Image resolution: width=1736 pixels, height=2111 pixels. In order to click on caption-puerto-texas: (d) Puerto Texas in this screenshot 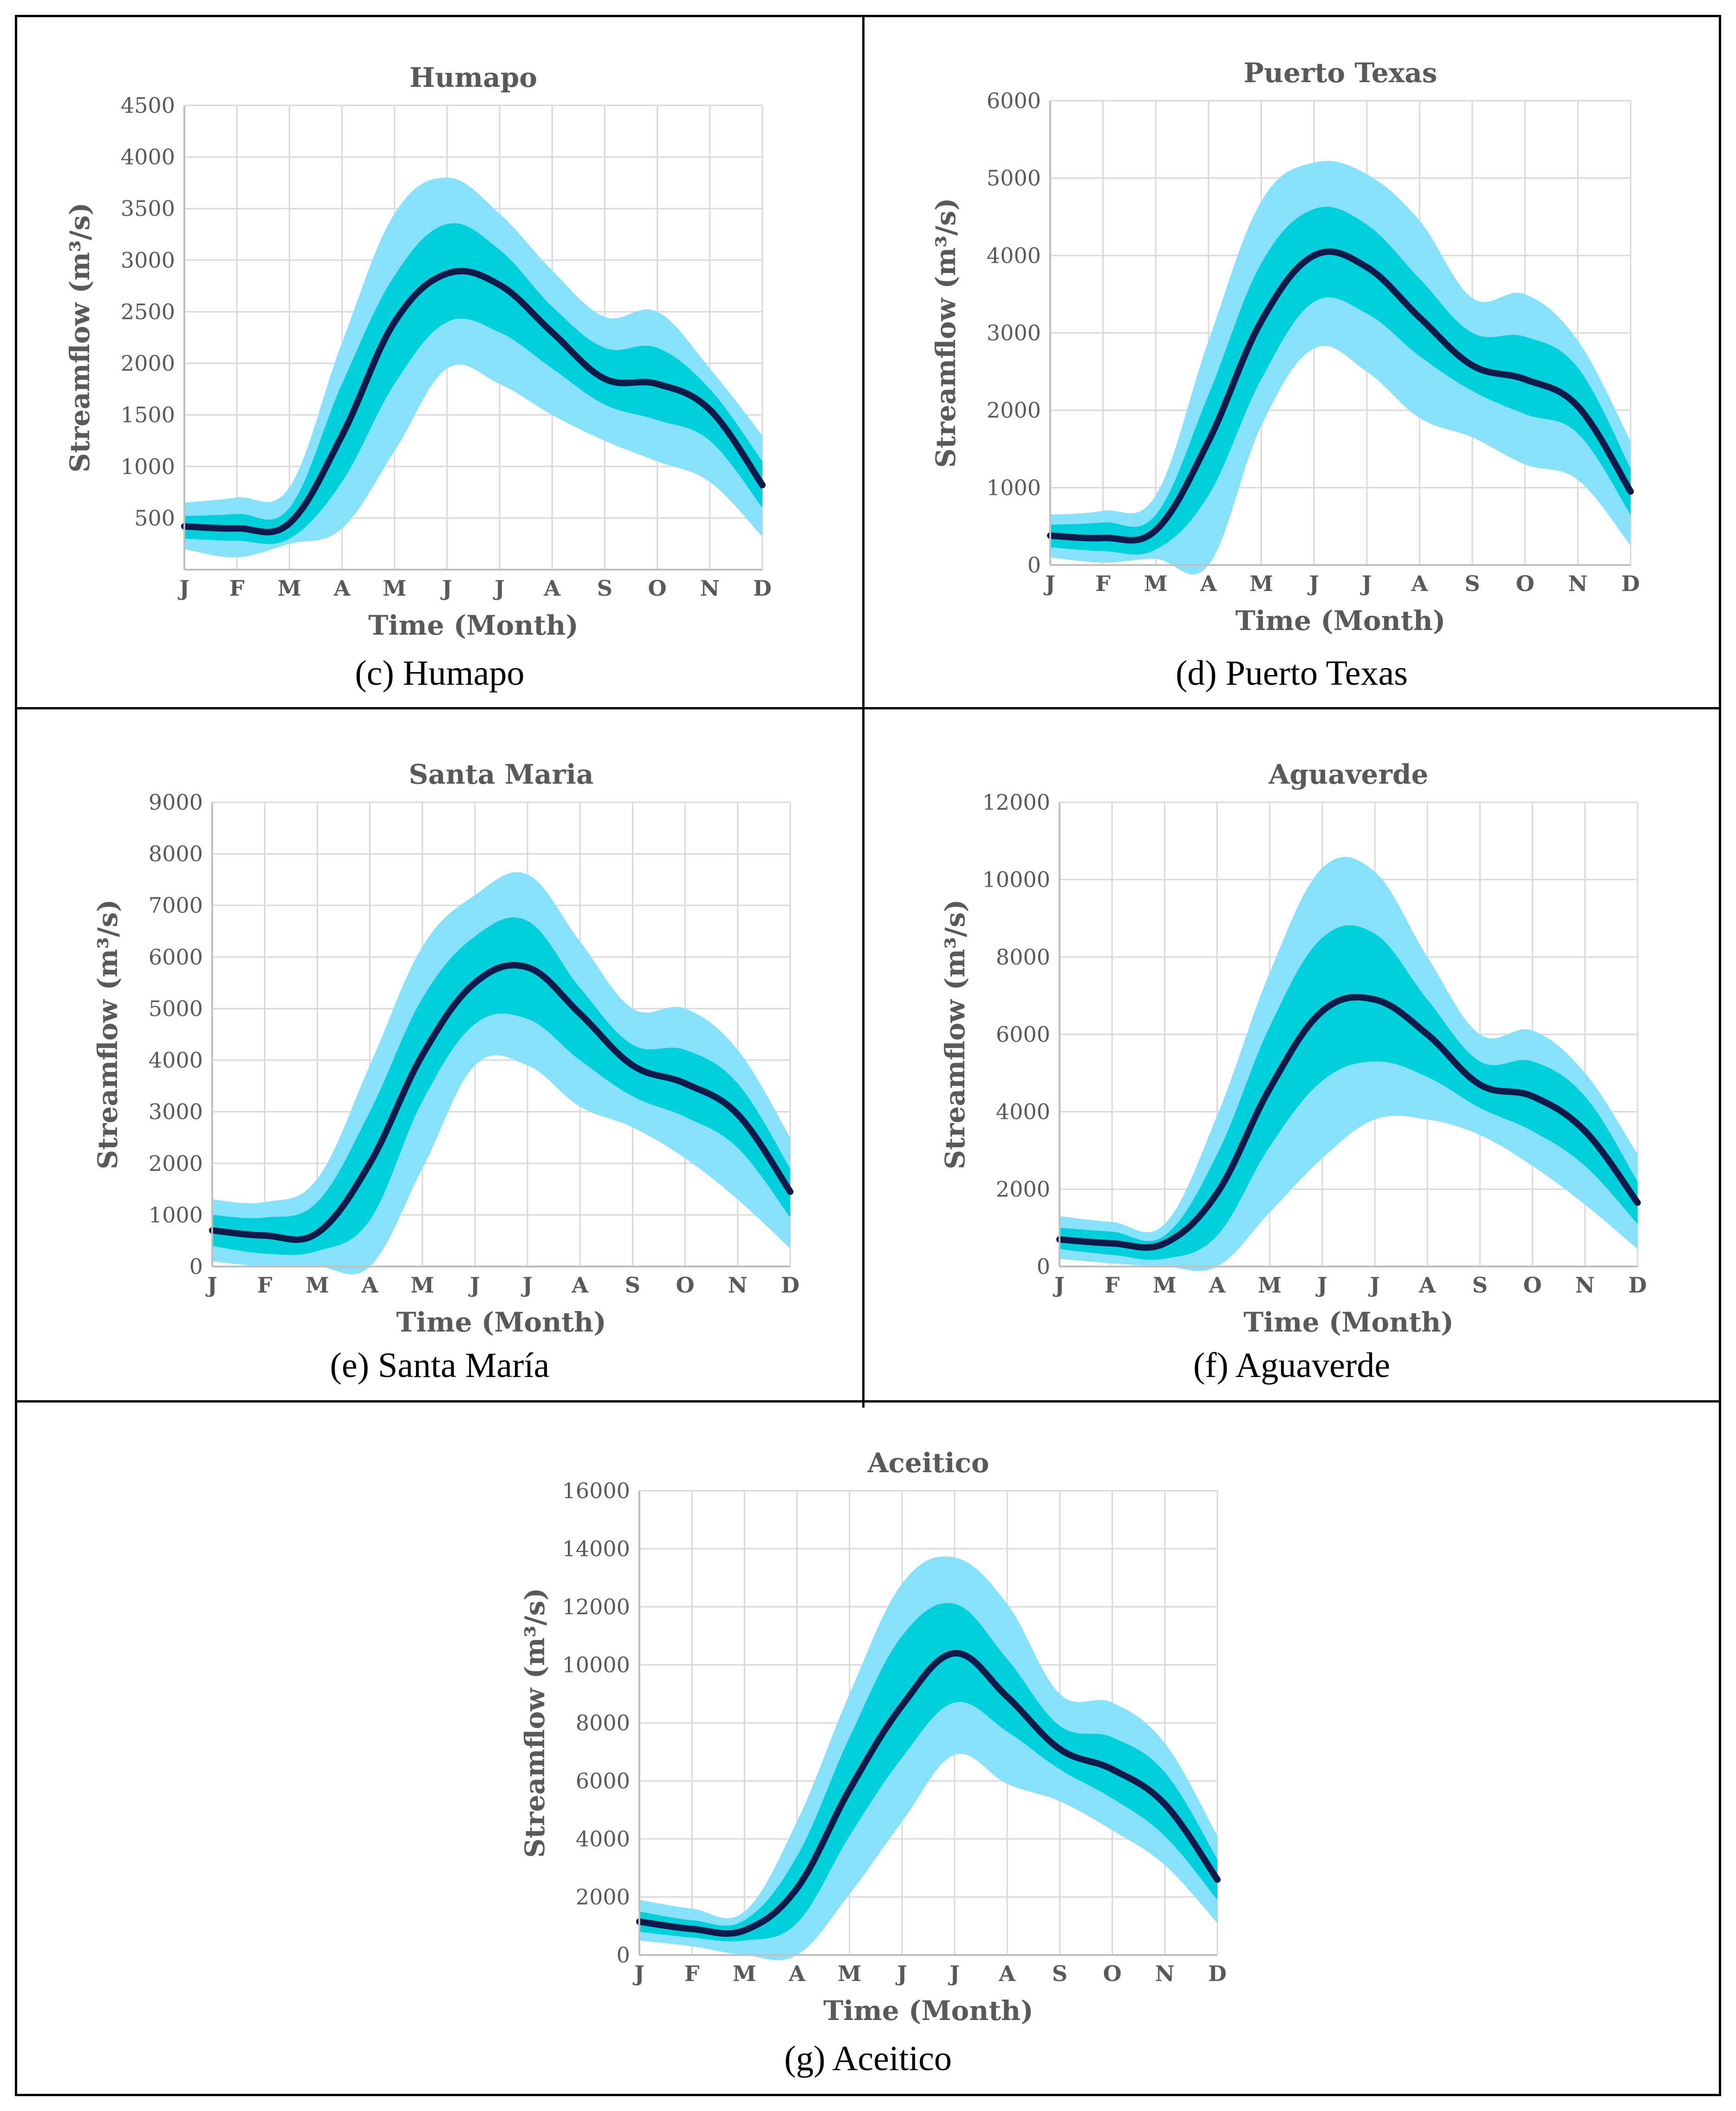, I will do `click(1292, 674)`.